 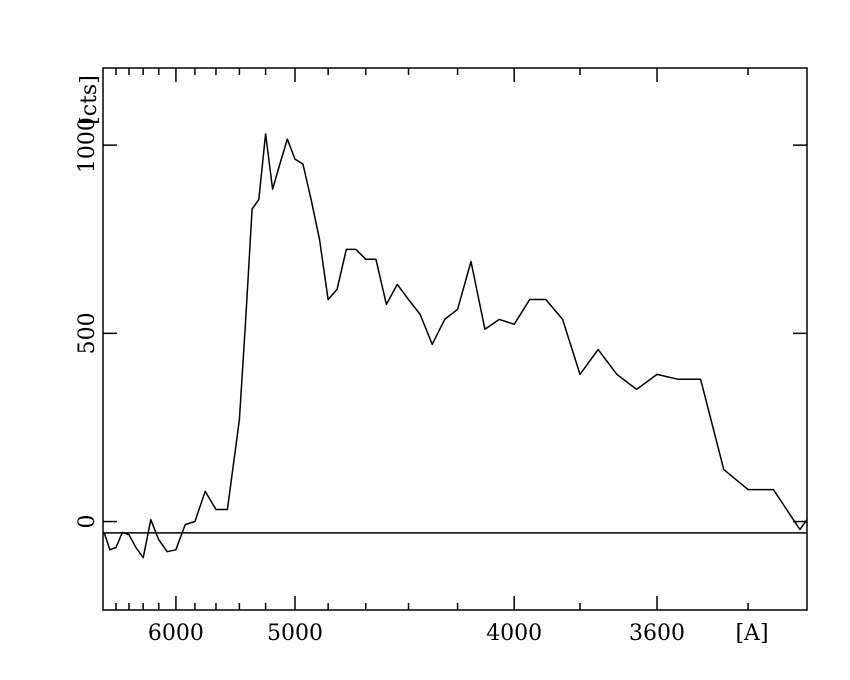 What do you see at coordinates (514, 633) in the screenshot?
I see `x-tick-label: 4000` at bounding box center [514, 633].